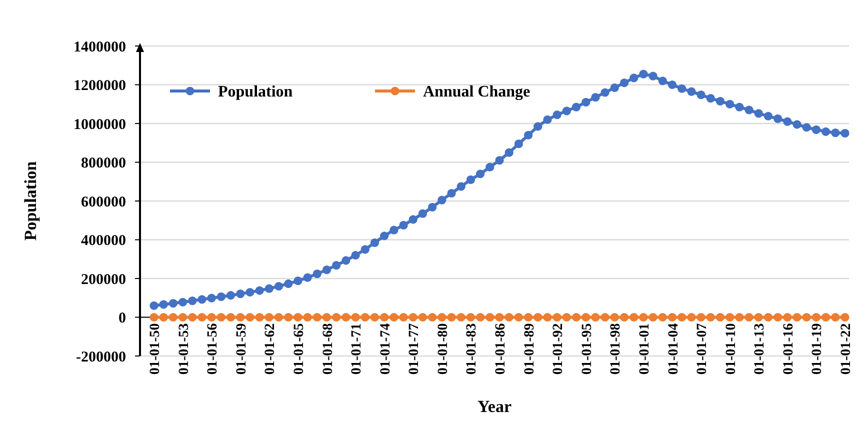 The height and width of the screenshot is (424, 863). What do you see at coordinates (476, 92) in the screenshot?
I see `legend-label: Annual Change` at bounding box center [476, 92].